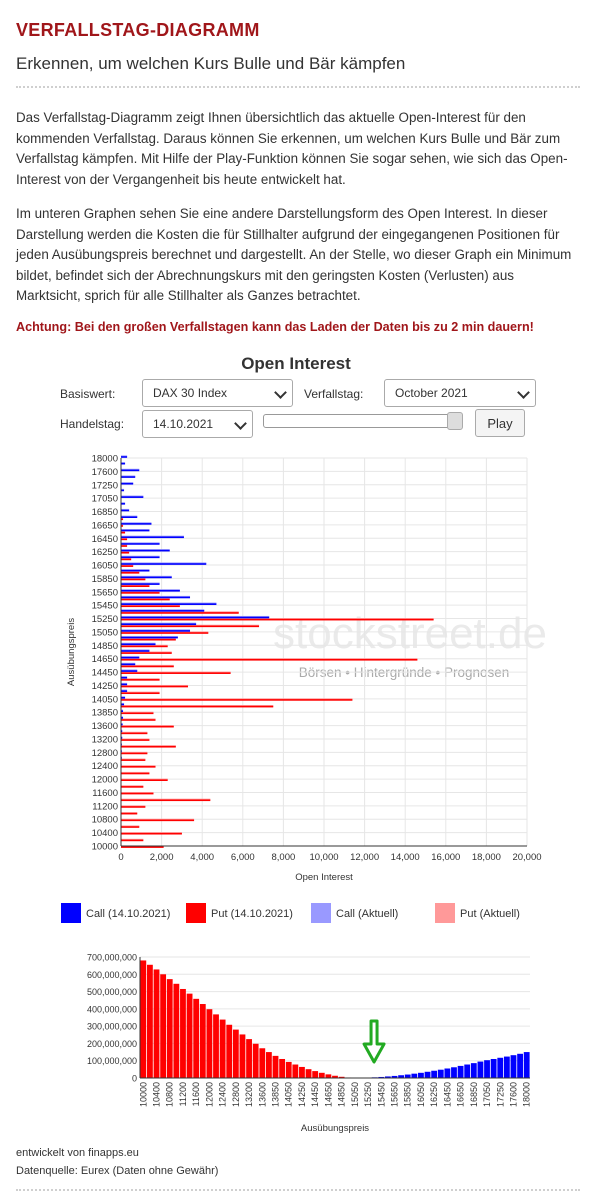  I want to click on y-tick-label: 16650, so click(105, 525).